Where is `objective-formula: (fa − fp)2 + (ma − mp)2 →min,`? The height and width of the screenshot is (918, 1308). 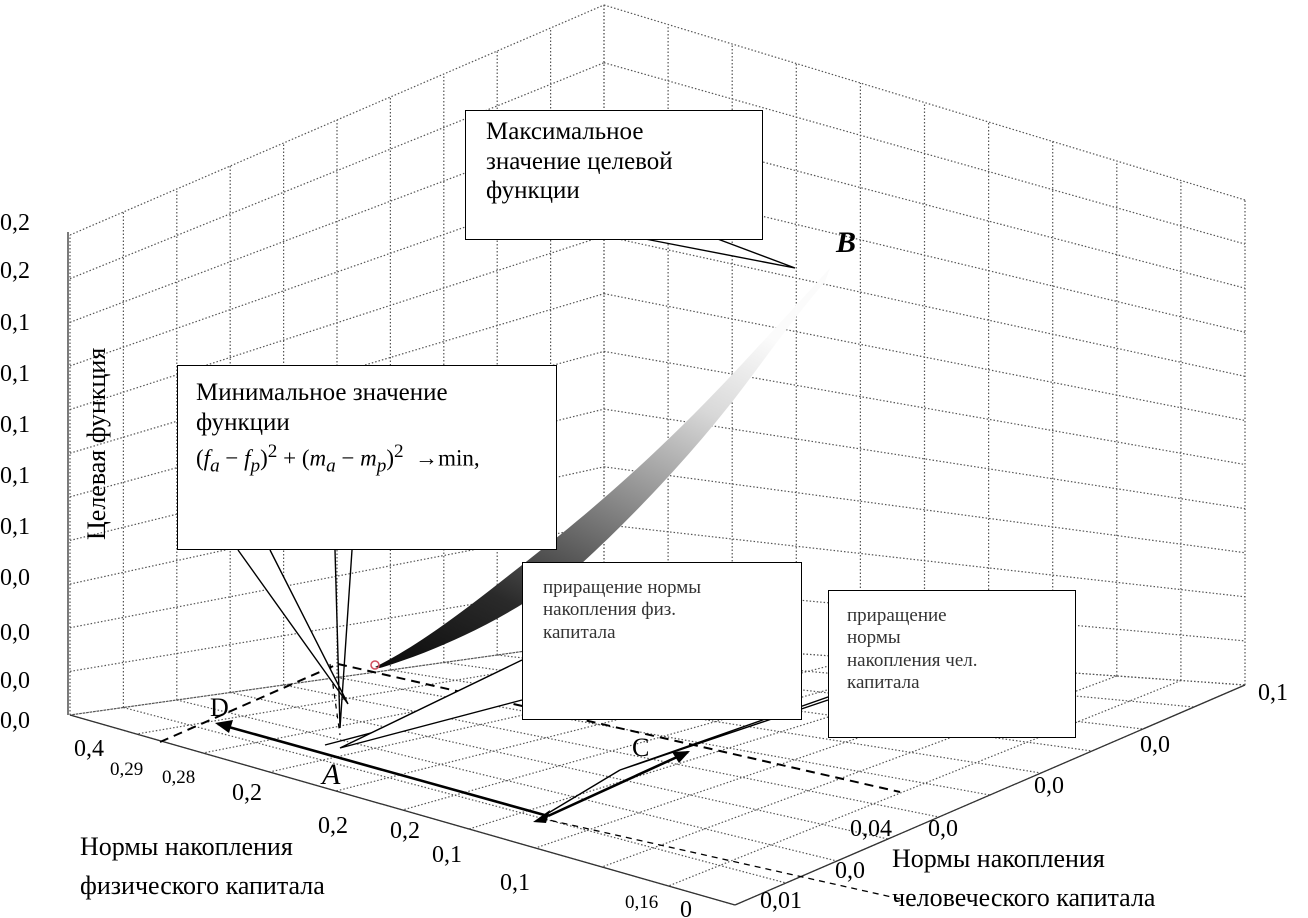
objective-formula: (fa − fp)2 + (ma − mp)2 →min, is located at coordinates (338, 459).